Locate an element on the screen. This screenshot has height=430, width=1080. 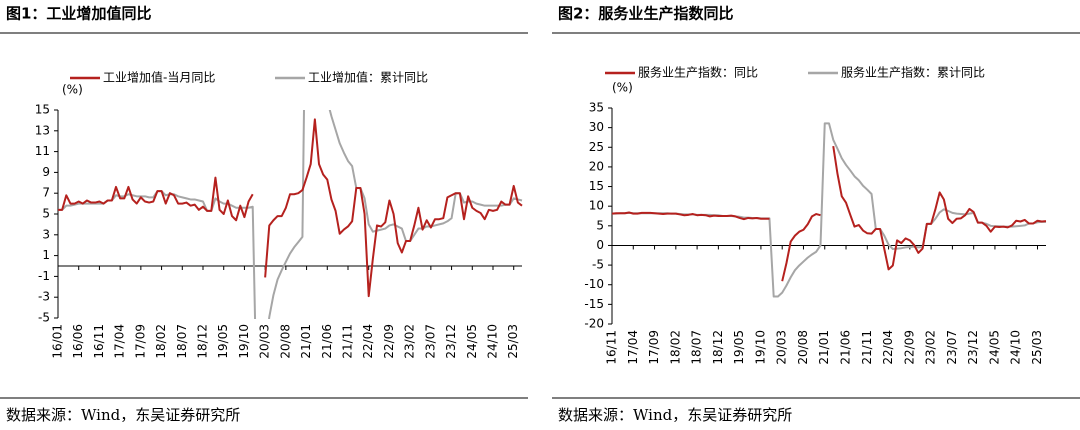
x-tick-label: 16/01 is located at coordinates (58, 341).